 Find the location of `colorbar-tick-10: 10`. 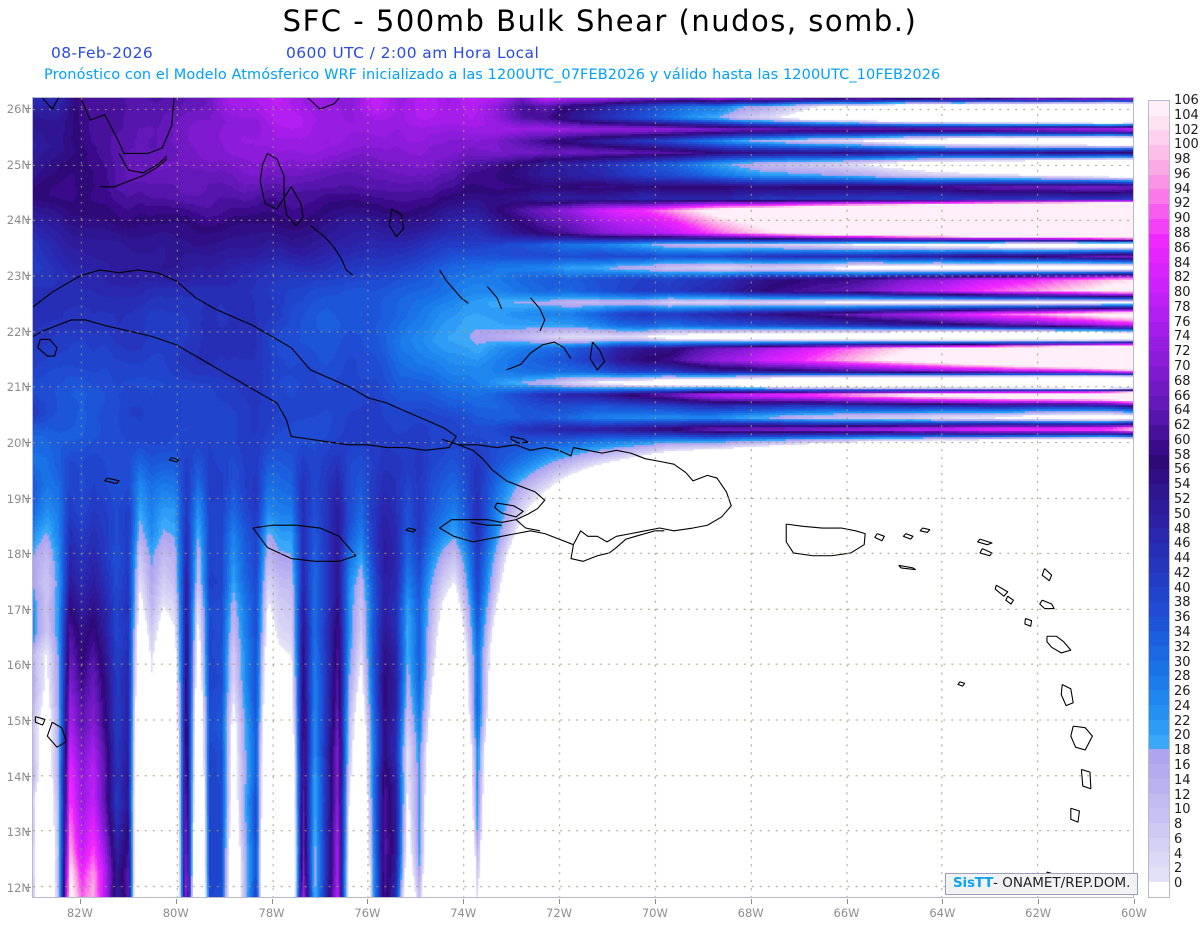

colorbar-tick-10: 10 is located at coordinates (1182, 810).